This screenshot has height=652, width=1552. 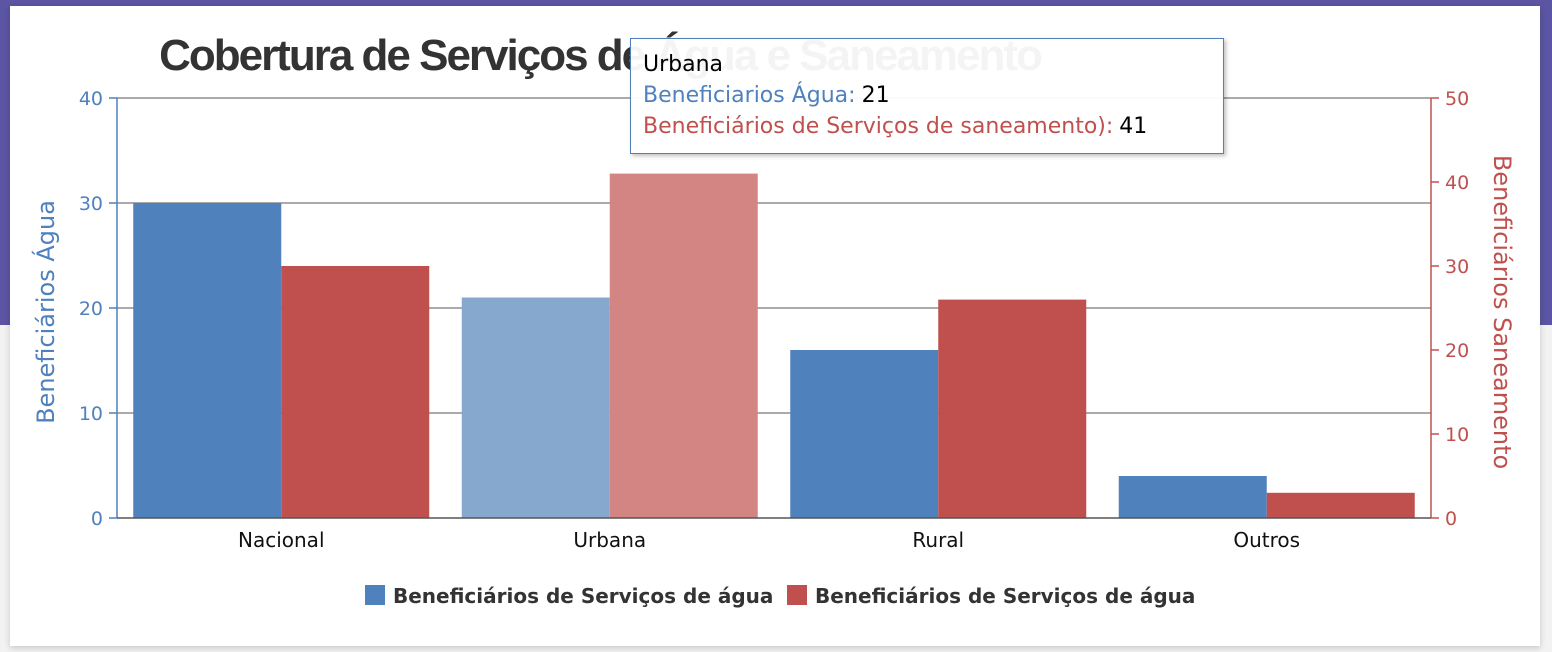 I want to click on right-tick-label: 50, so click(x=1457, y=99).